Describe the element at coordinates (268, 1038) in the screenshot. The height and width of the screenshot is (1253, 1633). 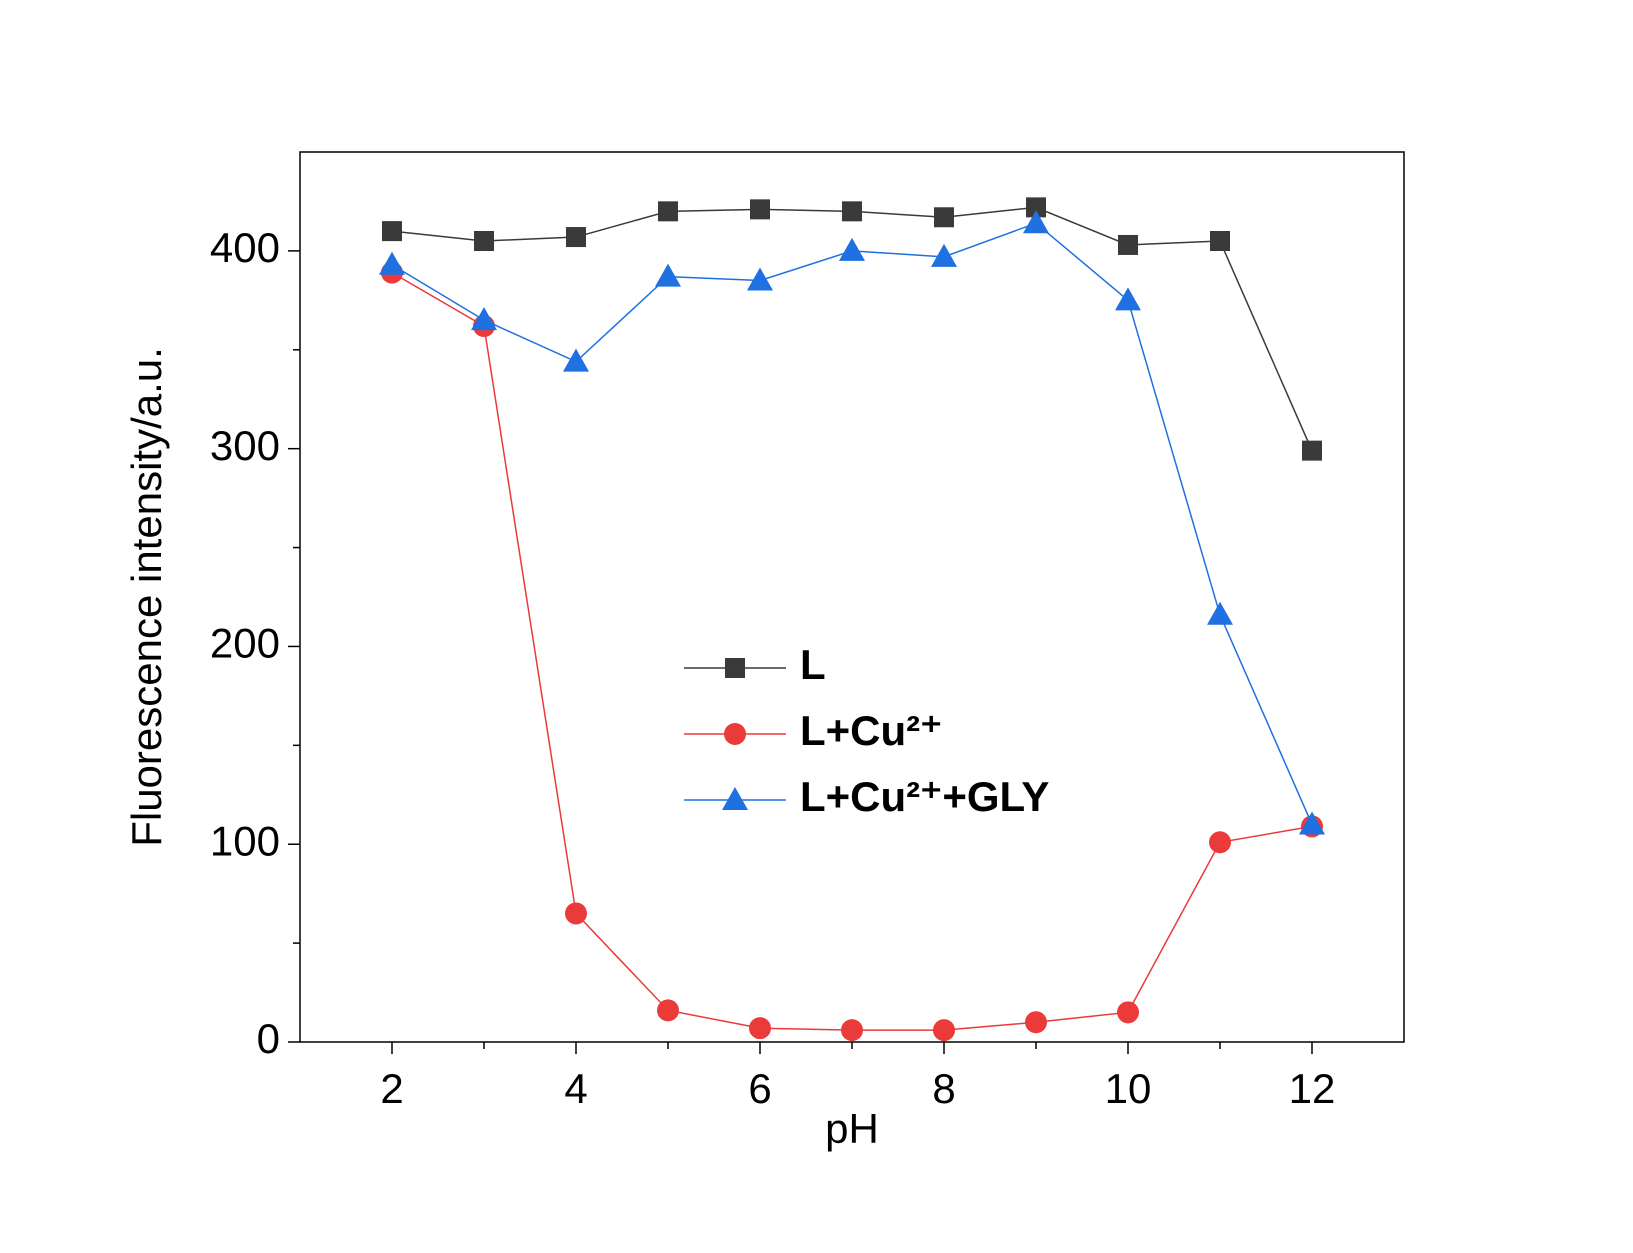
I see `y-tick-label: 0` at that location.